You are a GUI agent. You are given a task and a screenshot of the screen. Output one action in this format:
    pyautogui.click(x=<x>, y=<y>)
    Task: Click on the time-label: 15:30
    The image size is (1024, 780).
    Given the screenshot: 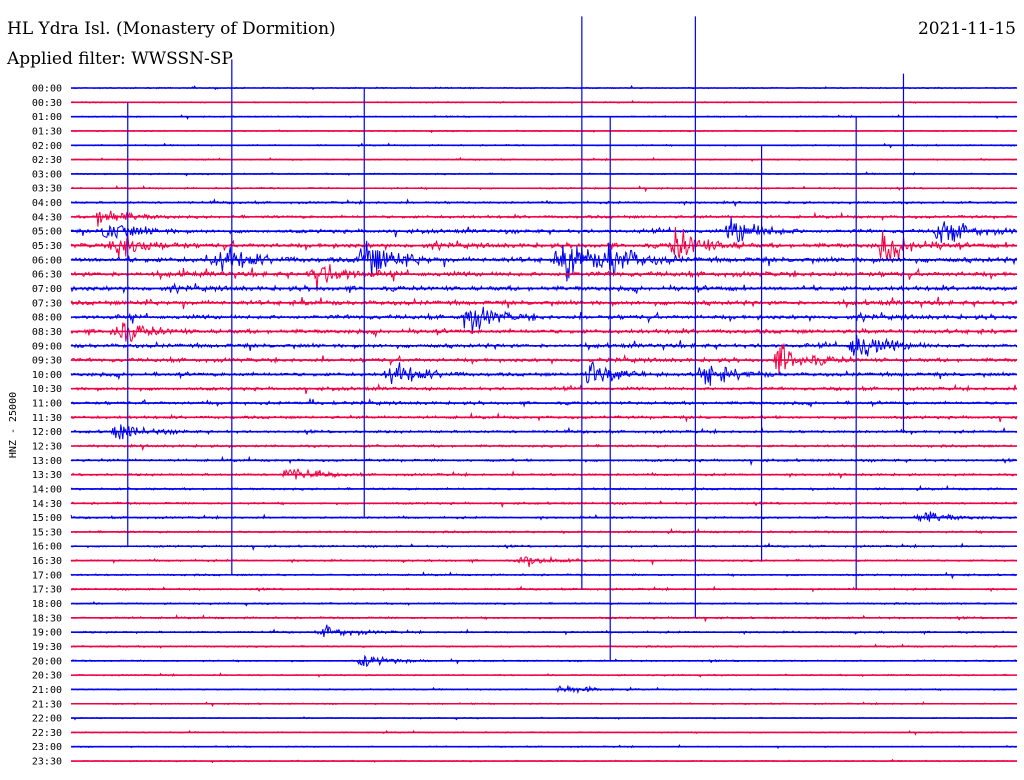 What is the action you would take?
    pyautogui.click(x=47, y=532)
    